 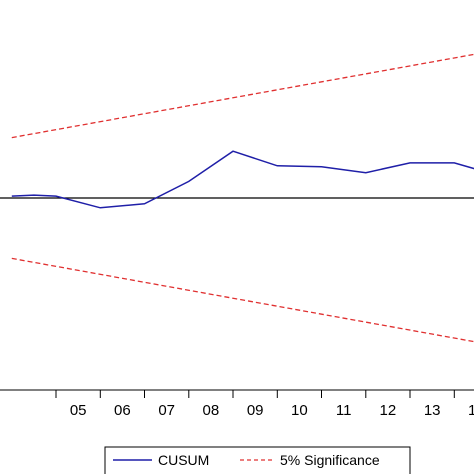 What do you see at coordinates (344, 410) in the screenshot?
I see `x-tick-label: 11` at bounding box center [344, 410].